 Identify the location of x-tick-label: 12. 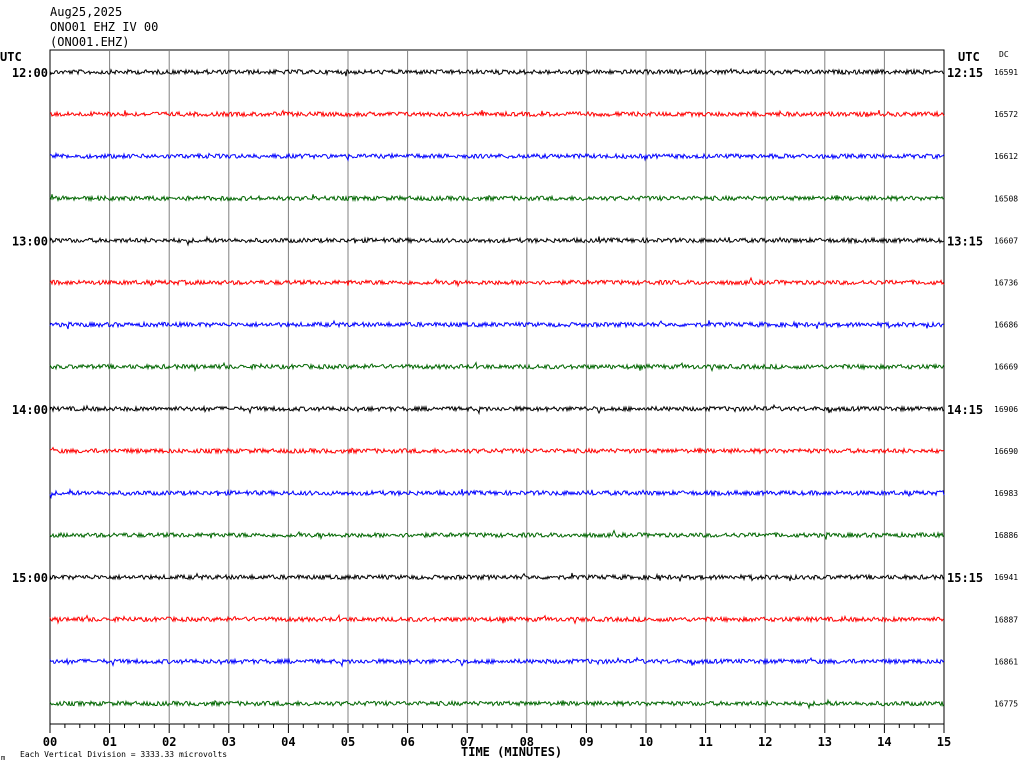
(765, 742).